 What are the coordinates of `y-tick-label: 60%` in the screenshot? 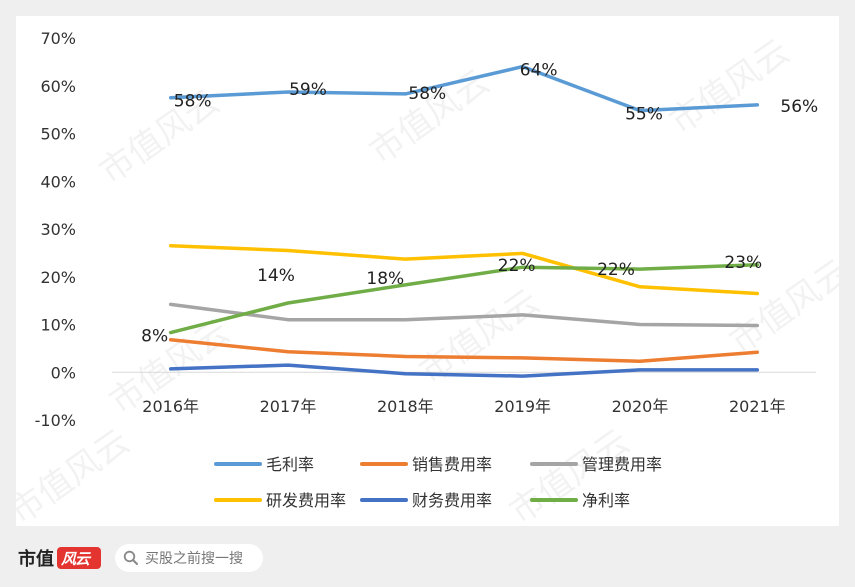 It's located at (58, 86).